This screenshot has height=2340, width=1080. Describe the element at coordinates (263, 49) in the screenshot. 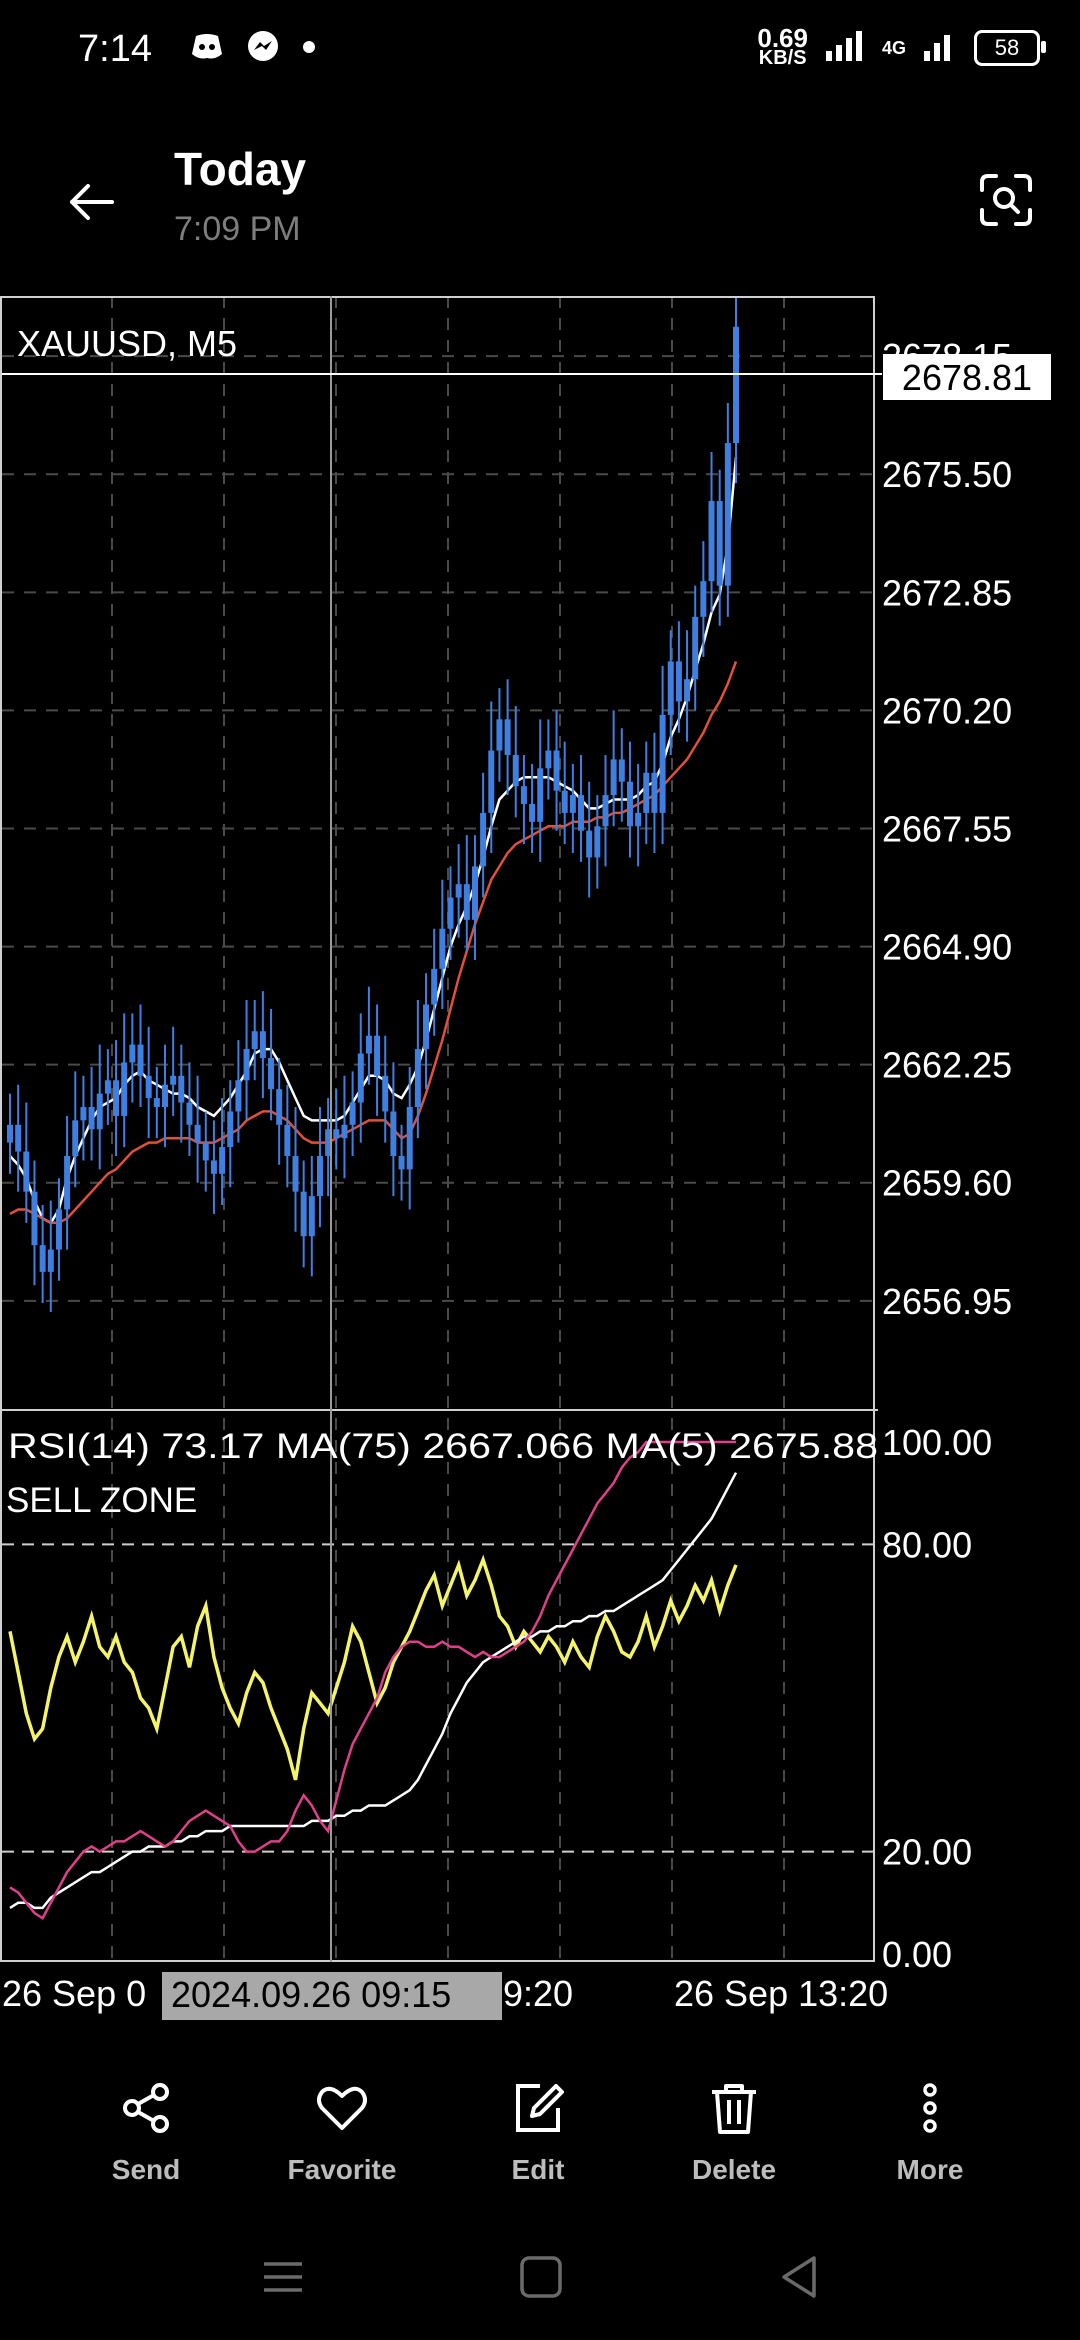

I see `messenger-icon` at that location.